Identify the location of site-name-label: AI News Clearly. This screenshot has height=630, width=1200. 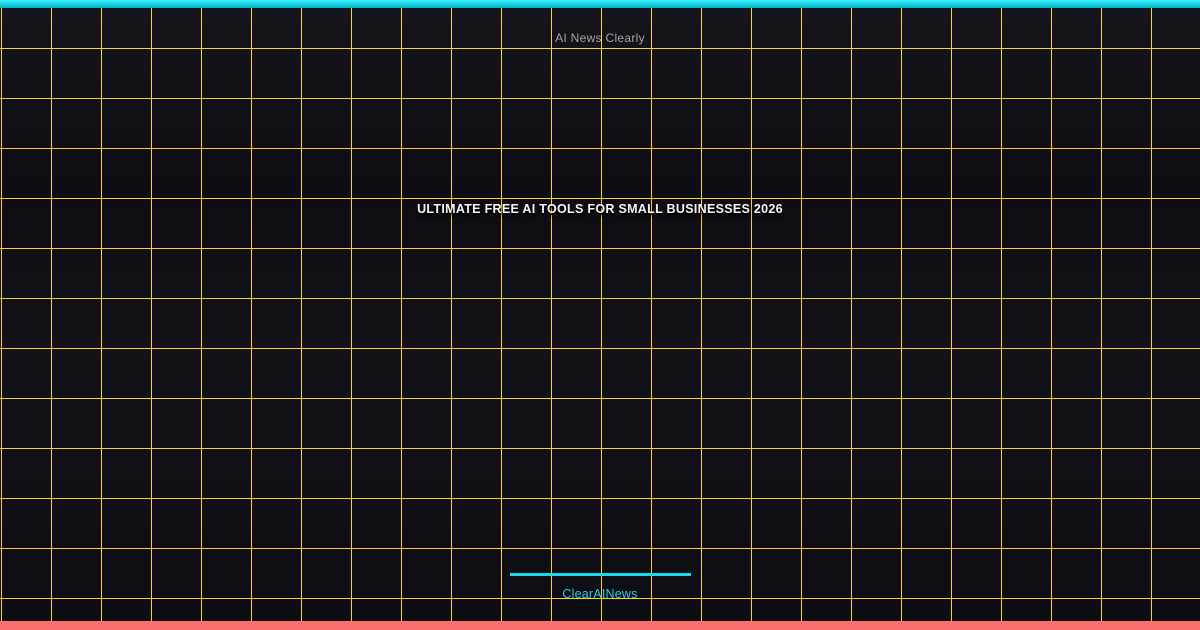
(600, 38).